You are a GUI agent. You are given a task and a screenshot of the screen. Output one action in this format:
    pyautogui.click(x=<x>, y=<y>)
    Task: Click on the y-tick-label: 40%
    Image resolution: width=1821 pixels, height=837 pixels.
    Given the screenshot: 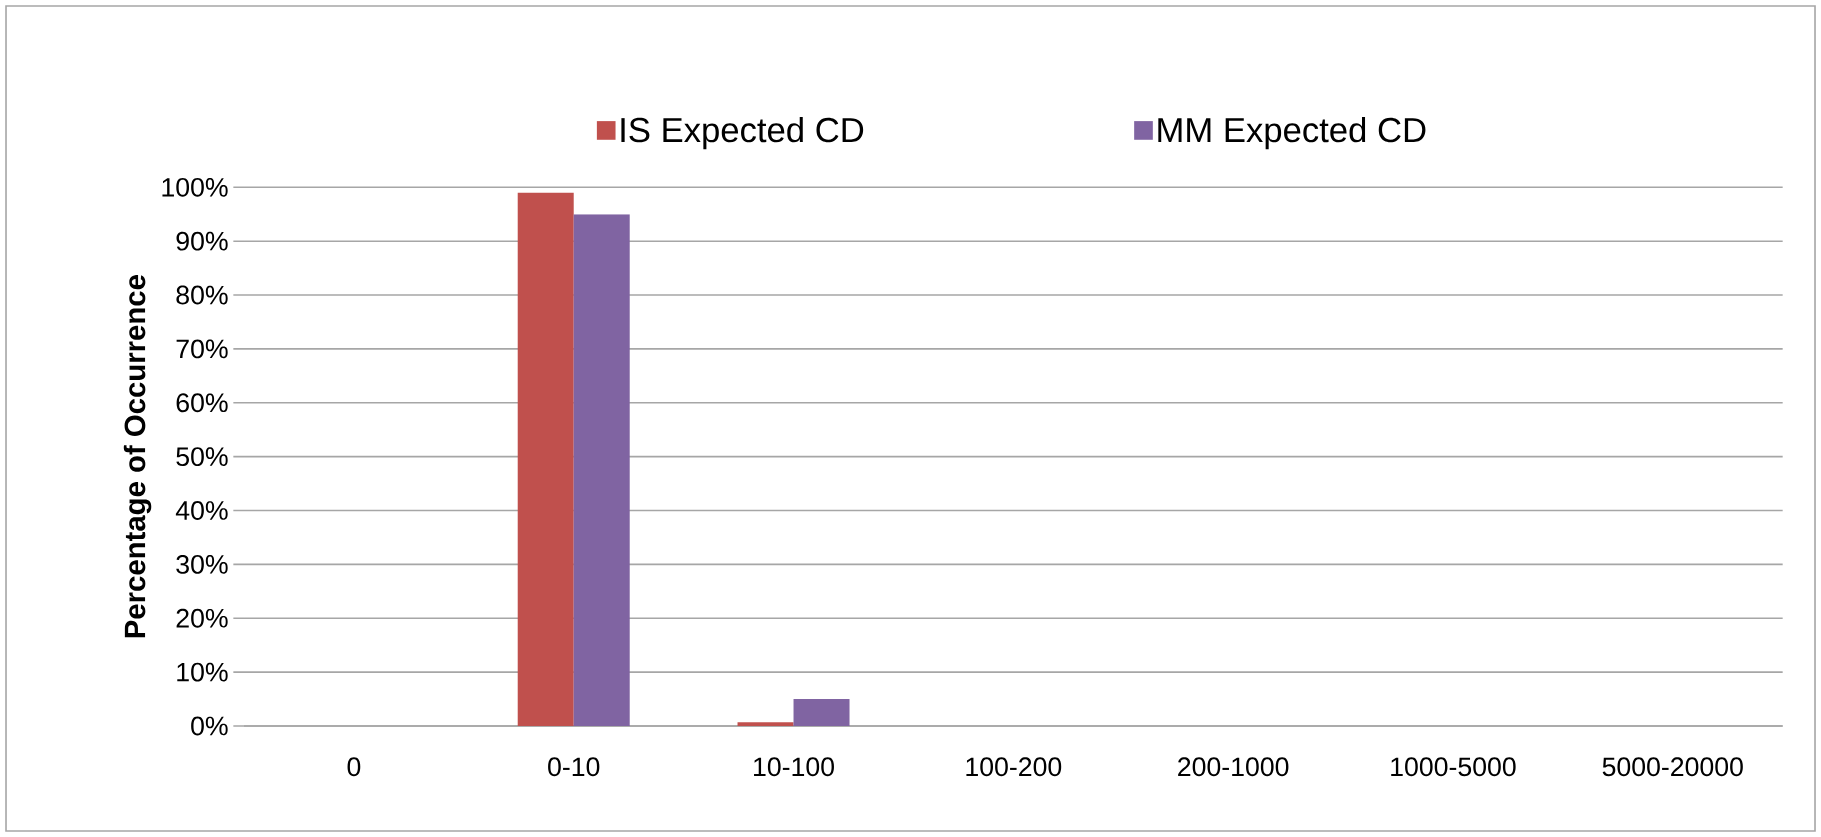 What is the action you would take?
    pyautogui.click(x=201, y=510)
    